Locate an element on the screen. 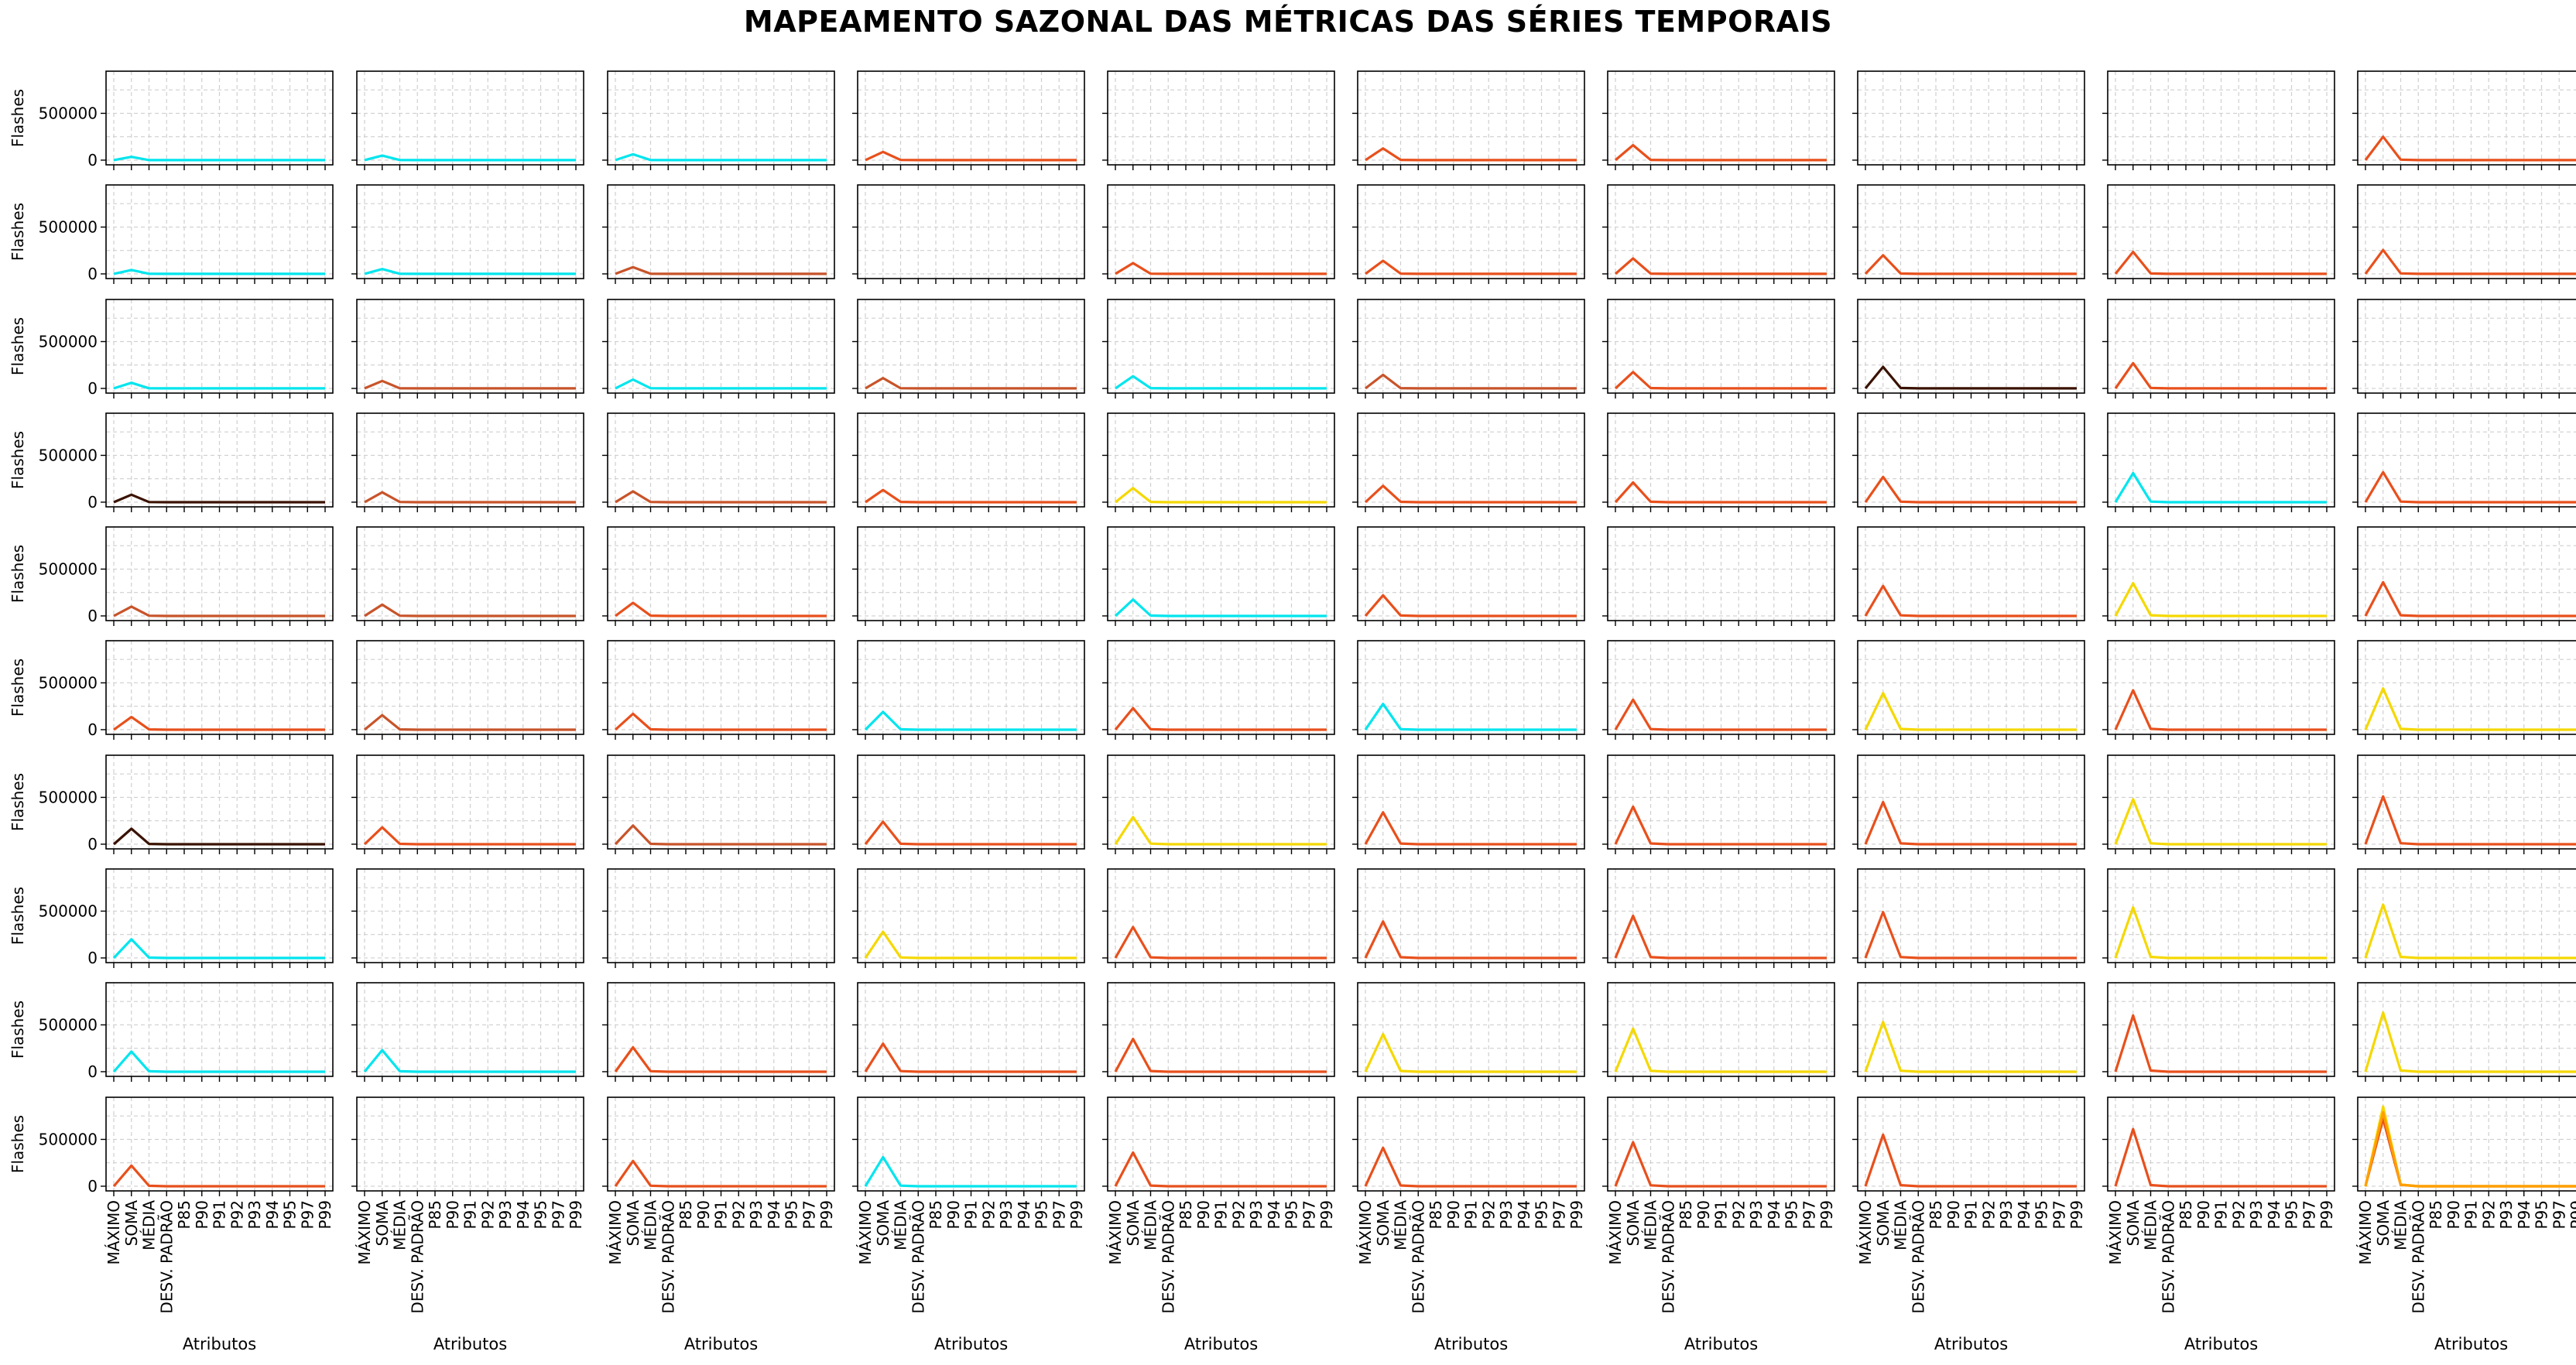 The width and height of the screenshot is (2576, 1365). subplot-9-1: 0 500000 Flashes is located at coordinates (171, 1032).